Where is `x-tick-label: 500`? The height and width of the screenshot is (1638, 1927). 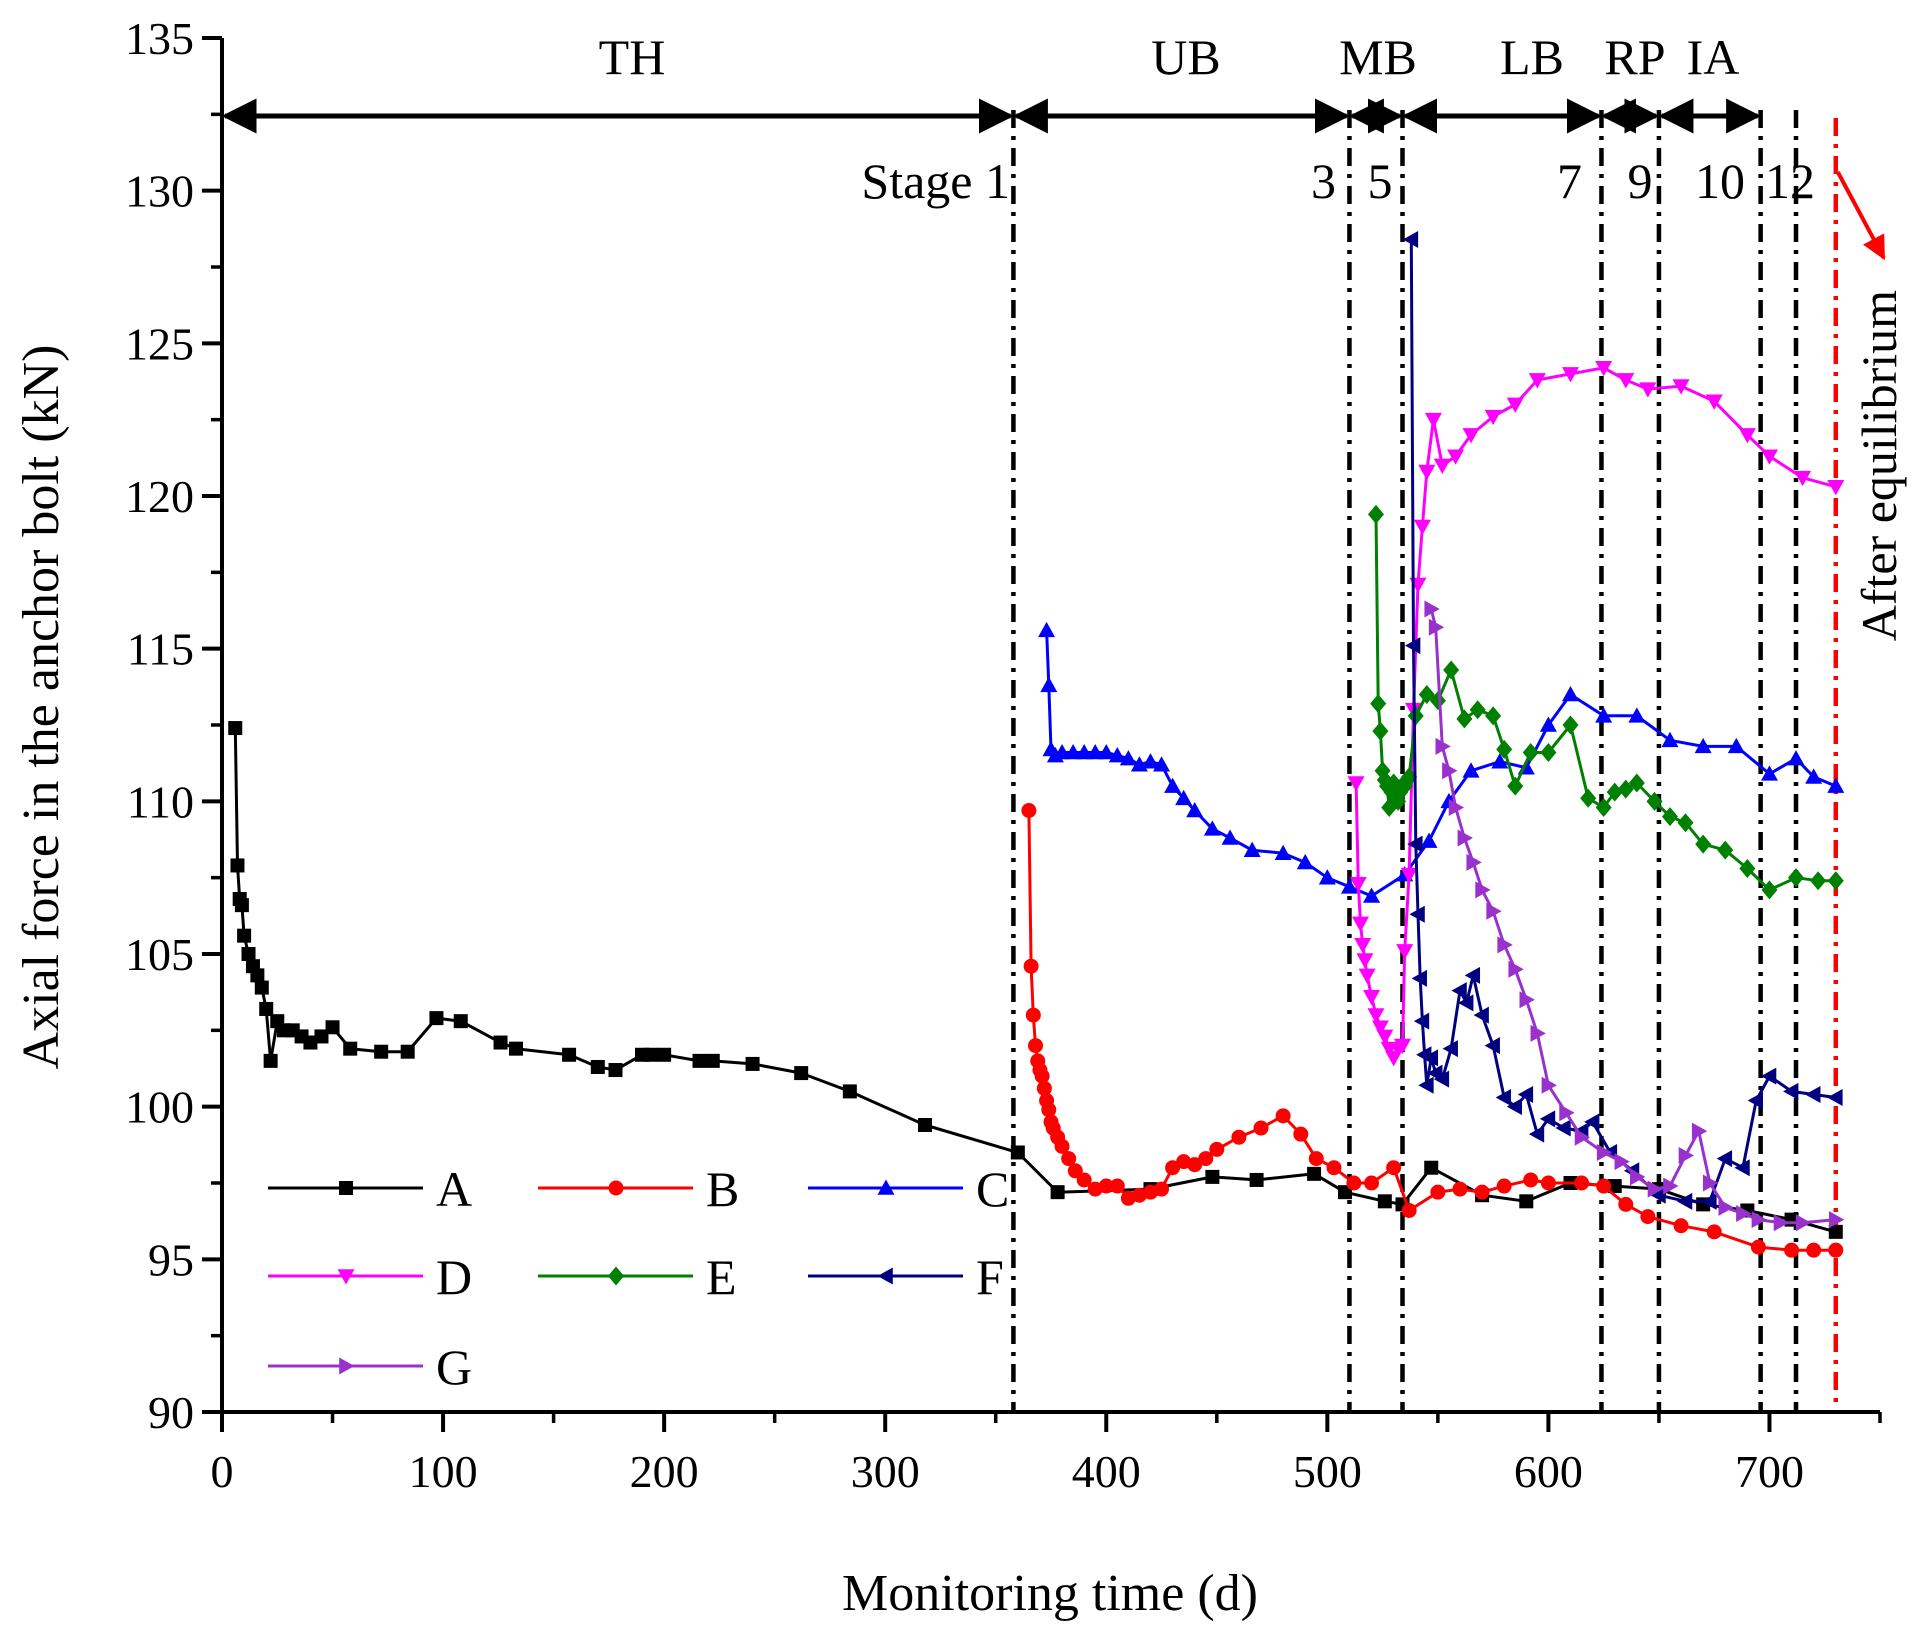 x-tick-label: 500 is located at coordinates (1327, 1471).